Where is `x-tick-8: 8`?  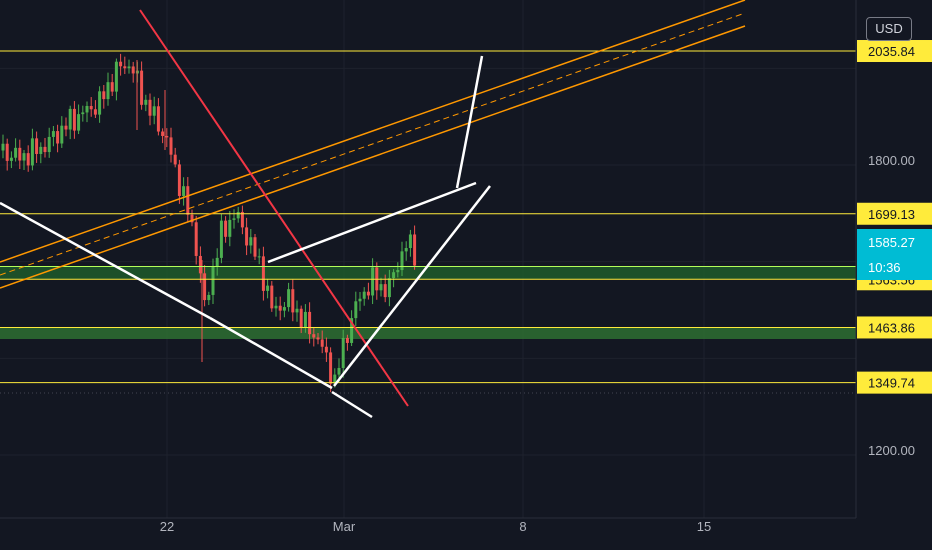
x-tick-8: 8 is located at coordinates (522, 526).